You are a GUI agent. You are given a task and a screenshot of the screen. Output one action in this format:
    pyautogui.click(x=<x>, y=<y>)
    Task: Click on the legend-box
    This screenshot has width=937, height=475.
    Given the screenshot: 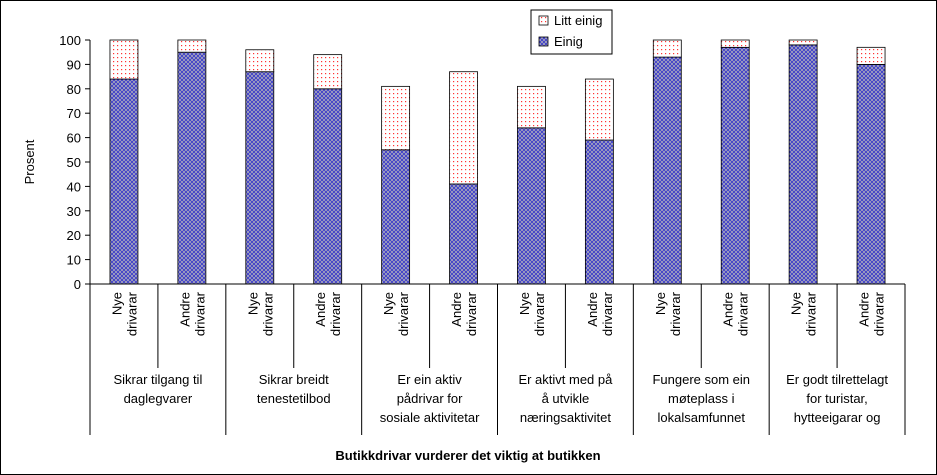 What is the action you would take?
    pyautogui.click(x=571, y=32)
    